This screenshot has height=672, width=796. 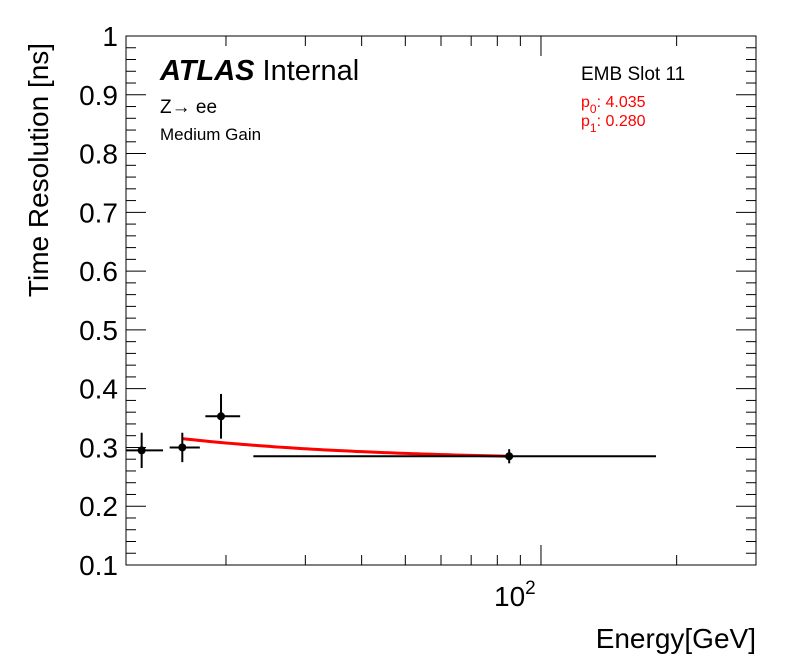 What do you see at coordinates (98, 95) in the screenshot?
I see `y-tick-label: 0.9` at bounding box center [98, 95].